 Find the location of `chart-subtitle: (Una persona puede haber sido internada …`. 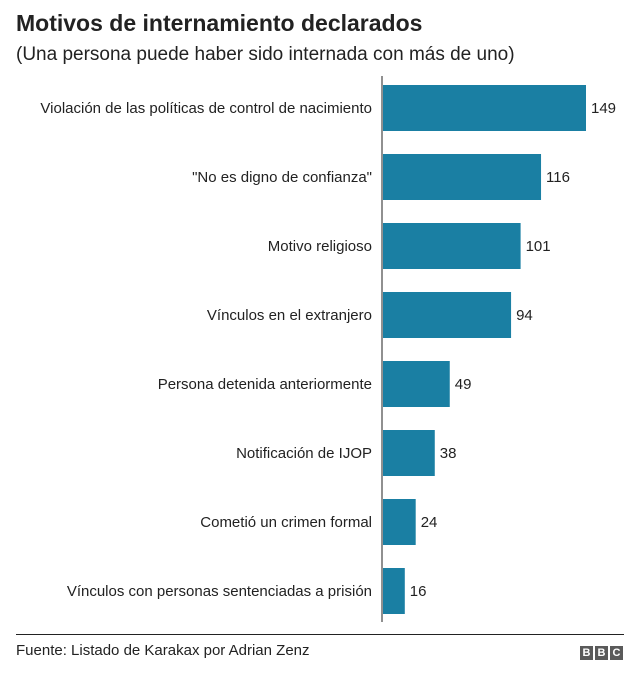

chart-subtitle: (Una persona puede haber sido internada … is located at coordinates (265, 54).